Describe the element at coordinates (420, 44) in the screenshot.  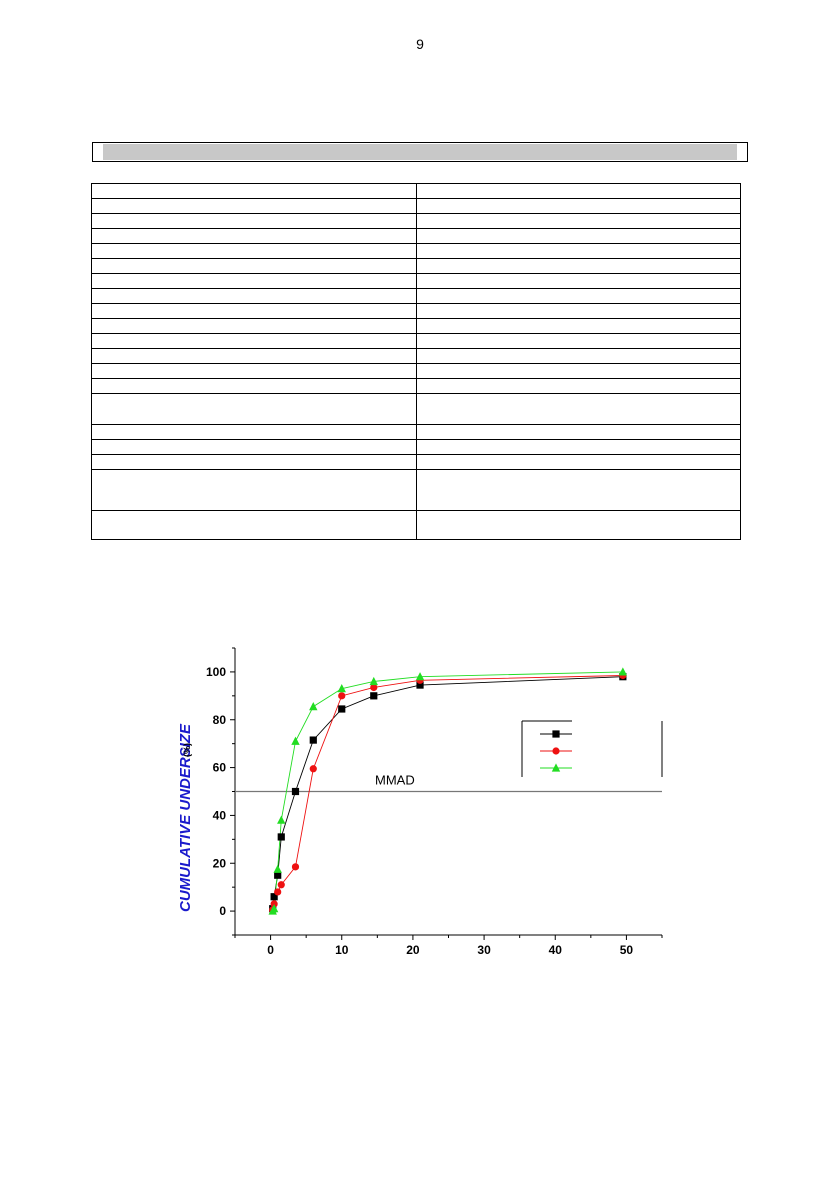
I see `page-number: 9` at that location.